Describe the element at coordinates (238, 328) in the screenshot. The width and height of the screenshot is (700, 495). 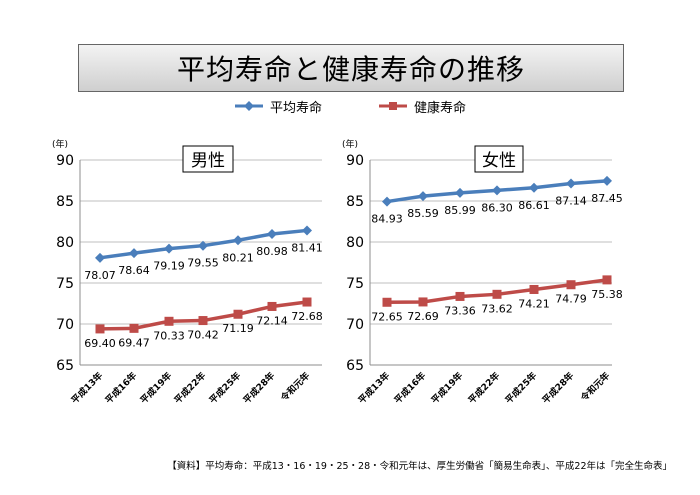
I see `data-label: 71.19` at that location.